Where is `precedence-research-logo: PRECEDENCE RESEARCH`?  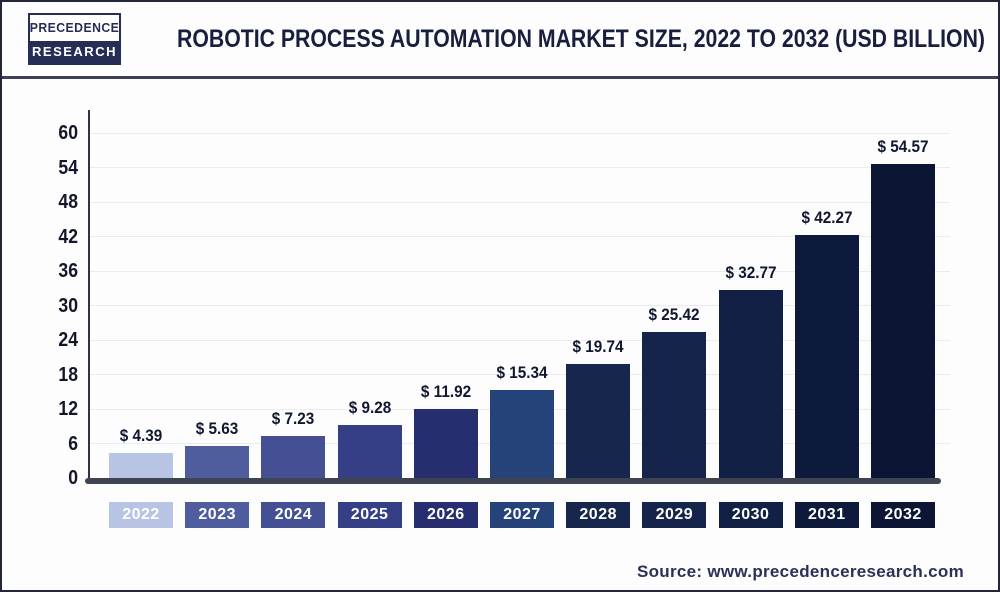 precedence-research-logo: PRECEDENCE RESEARCH is located at coordinates (74, 39).